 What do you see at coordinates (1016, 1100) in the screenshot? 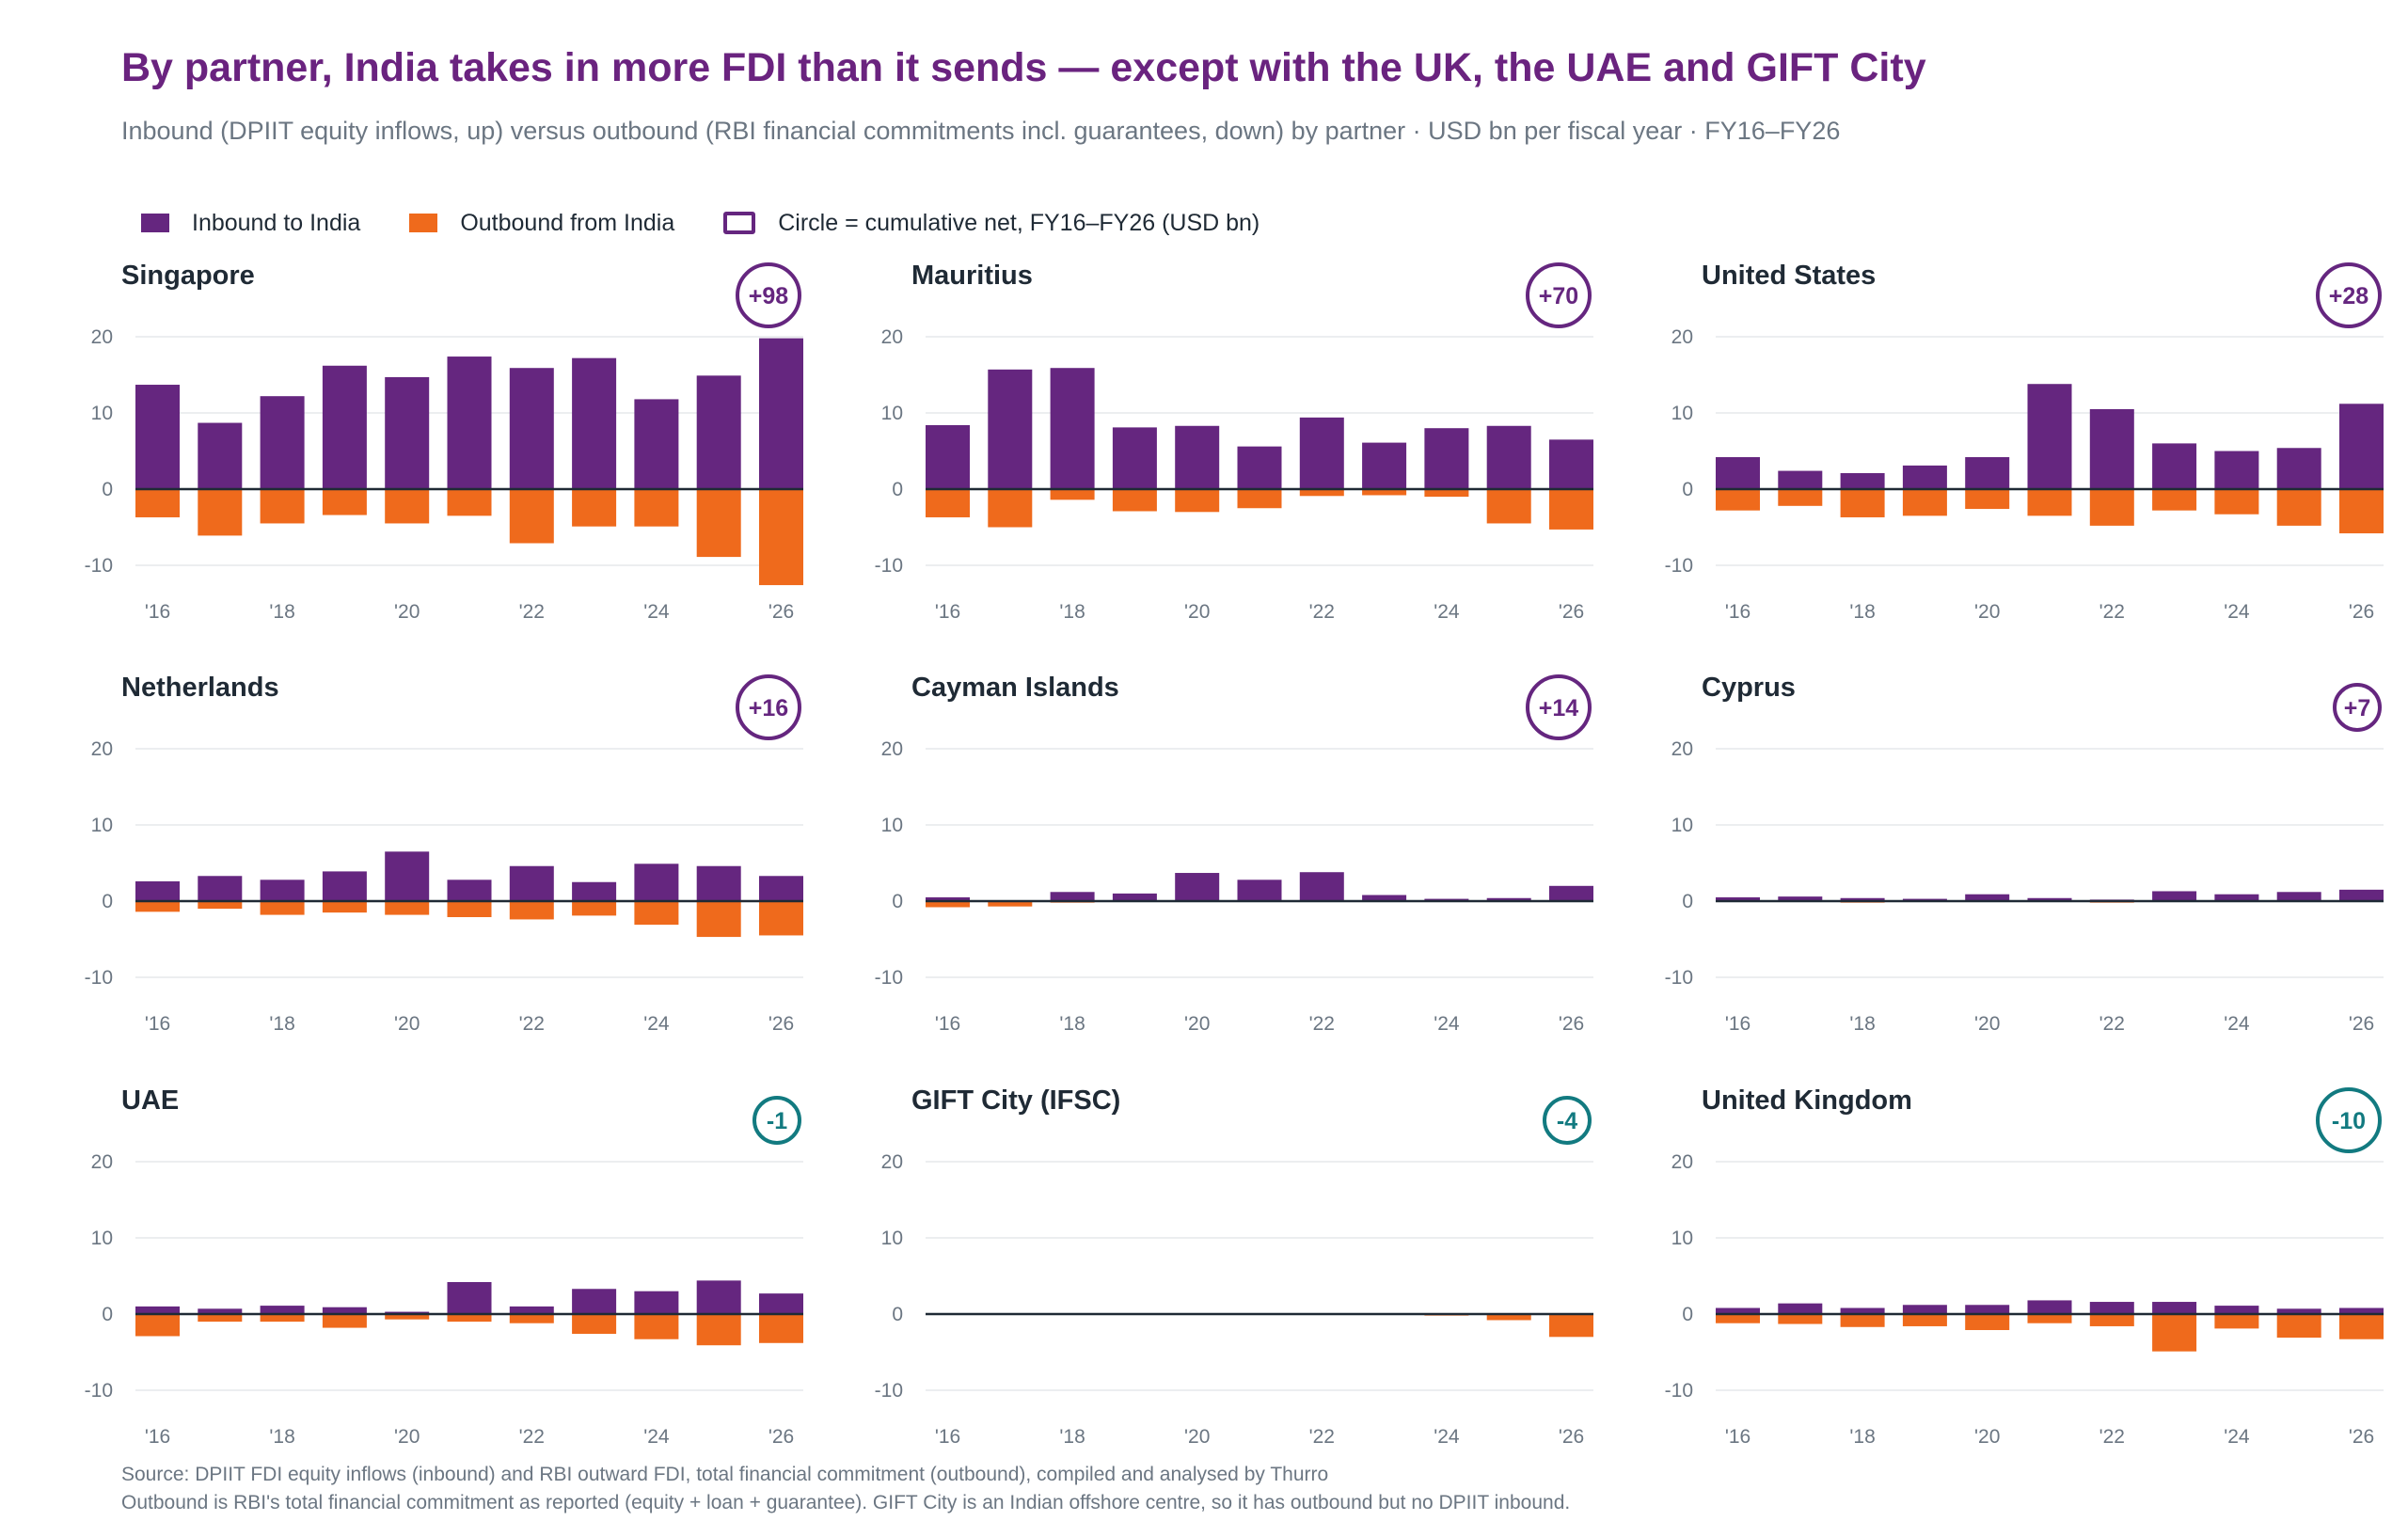
I see `panel-title-gift-city-ifsc: GIFT City (IFSC)` at bounding box center [1016, 1100].